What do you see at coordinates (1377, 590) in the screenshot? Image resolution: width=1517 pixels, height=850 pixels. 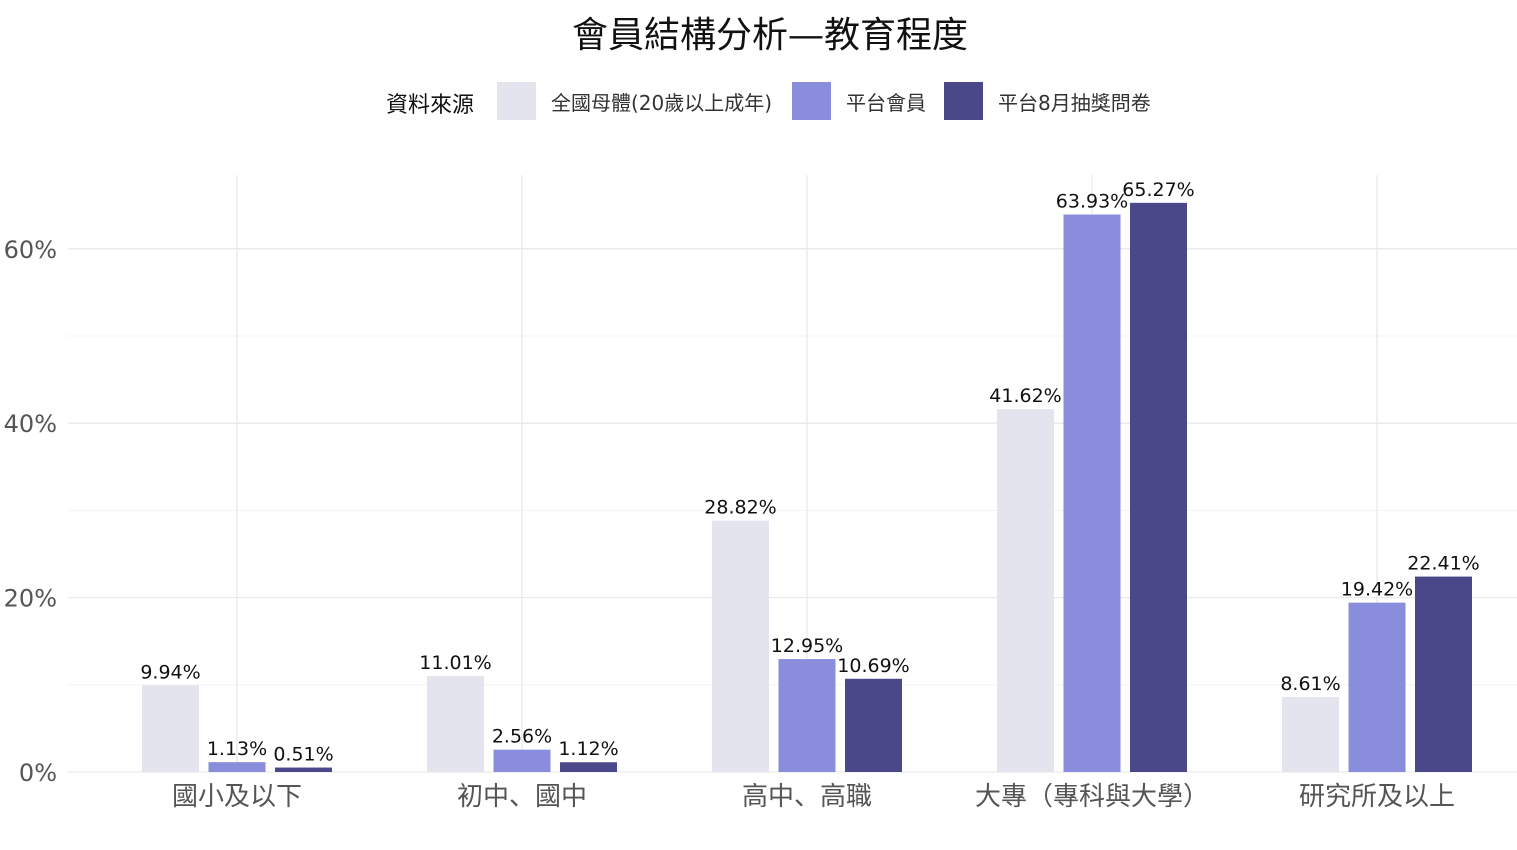 I see `bar-value-label: 19.42%` at bounding box center [1377, 590].